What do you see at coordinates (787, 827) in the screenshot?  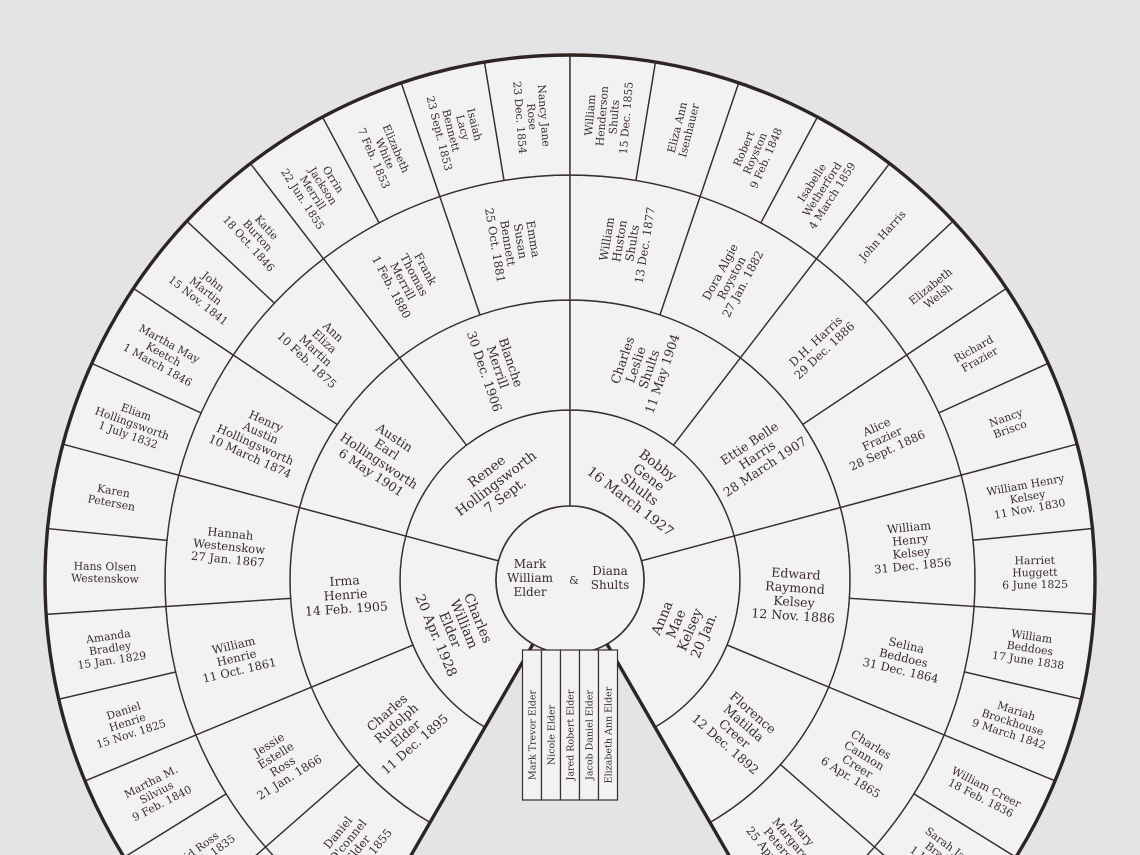 I see `ring3-person-16: MaryMargaretPeterson25 Apr. 1871` at bounding box center [787, 827].